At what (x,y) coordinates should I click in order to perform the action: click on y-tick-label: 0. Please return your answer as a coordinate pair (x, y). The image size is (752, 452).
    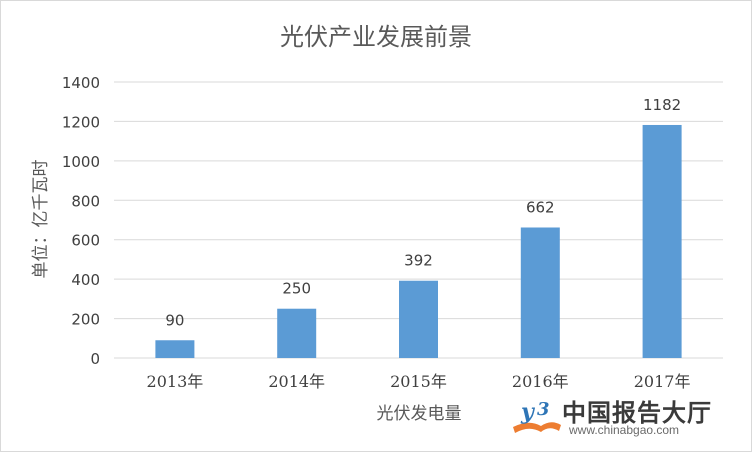
    Looking at the image, I should click on (95, 359).